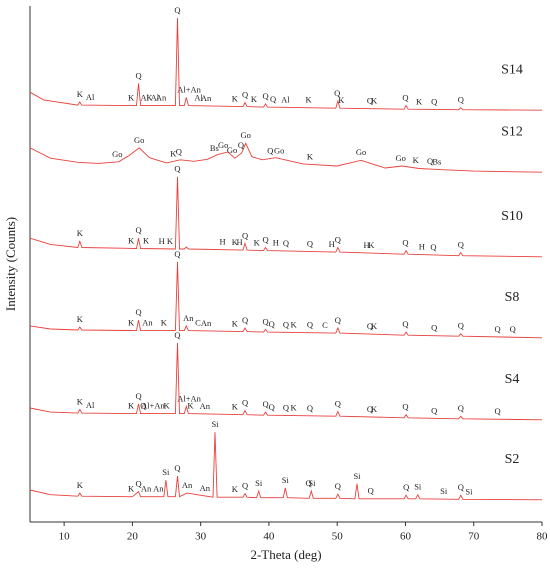 Image resolution: width=550 pixels, height=576 pixels. What do you see at coordinates (189, 89) in the screenshot?
I see `peak-label: Al+An` at bounding box center [189, 89].